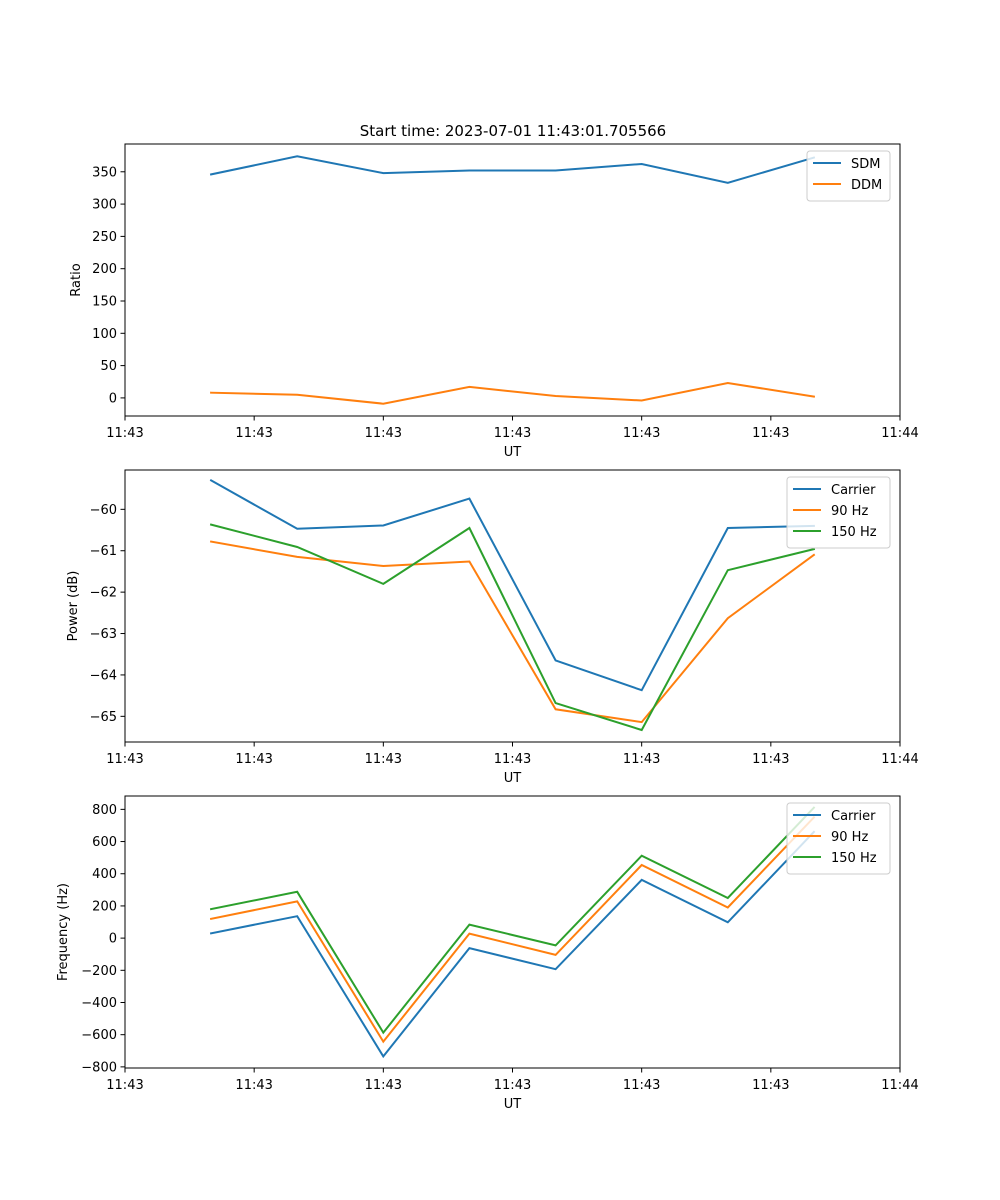 Image resolution: width=1000 pixels, height=1200 pixels. Describe the element at coordinates (103, 675) in the screenshot. I see `power-y-tick-label: −64` at that location.